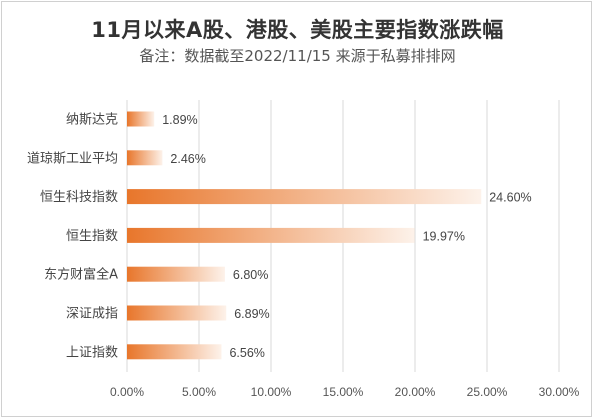  Describe the element at coordinates (343, 392) in the screenshot. I see `x-tick-label: 15.00%` at that location.